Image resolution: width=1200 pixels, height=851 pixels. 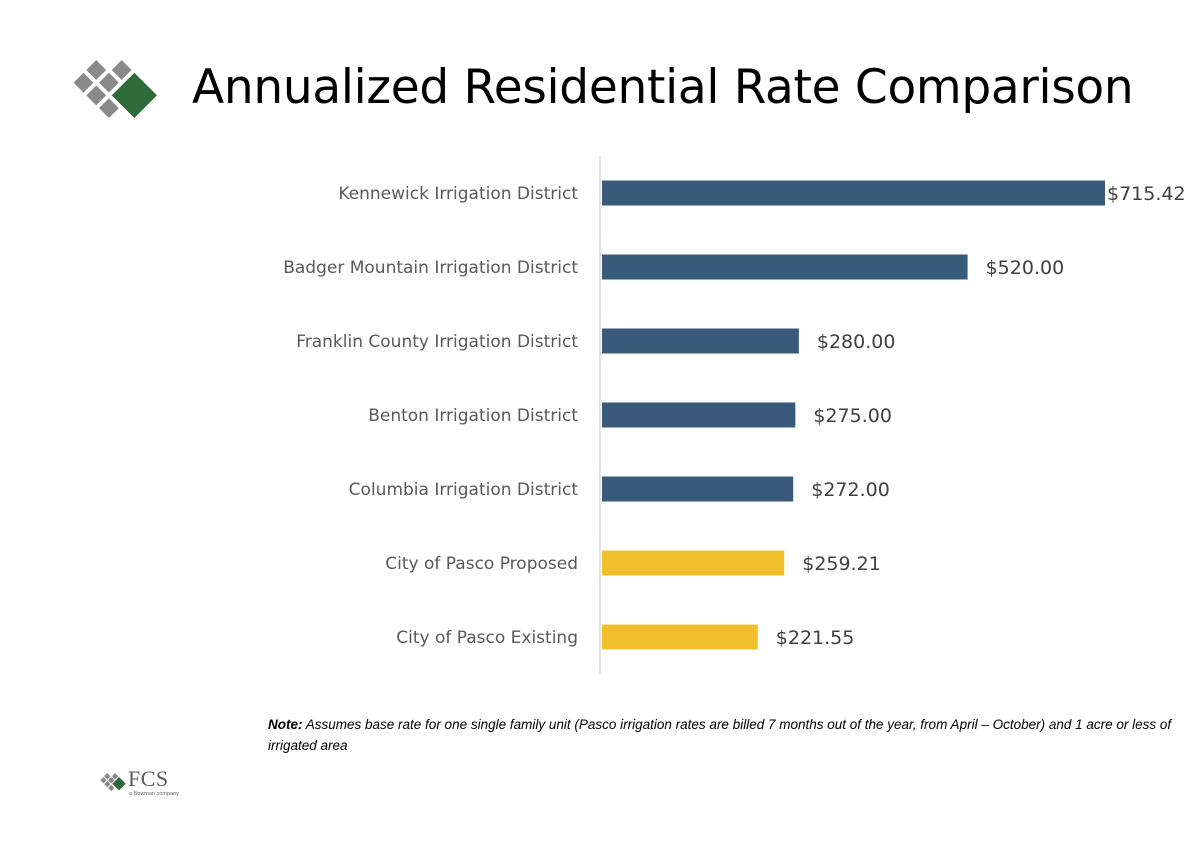 I want to click on value-label: $520.00, so click(x=1025, y=268).